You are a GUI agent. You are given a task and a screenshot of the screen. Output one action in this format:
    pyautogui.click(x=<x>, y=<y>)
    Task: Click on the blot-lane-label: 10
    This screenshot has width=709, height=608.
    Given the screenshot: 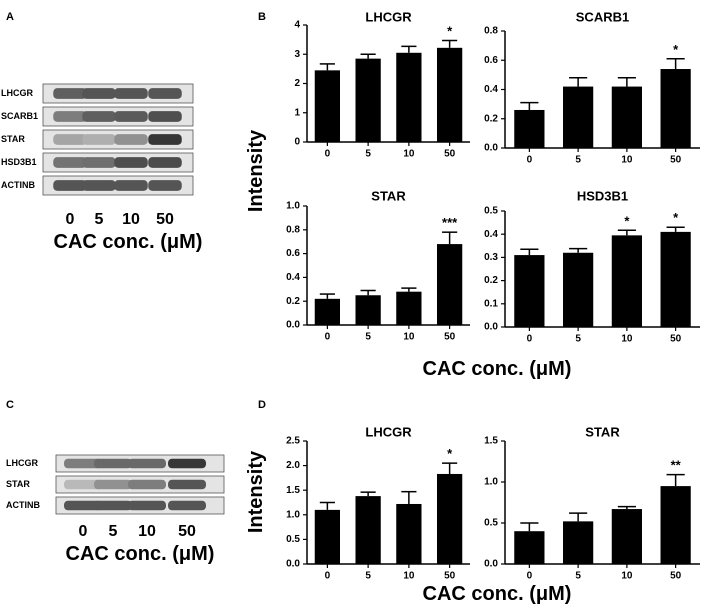 What is the action you would take?
    pyautogui.click(x=147, y=531)
    